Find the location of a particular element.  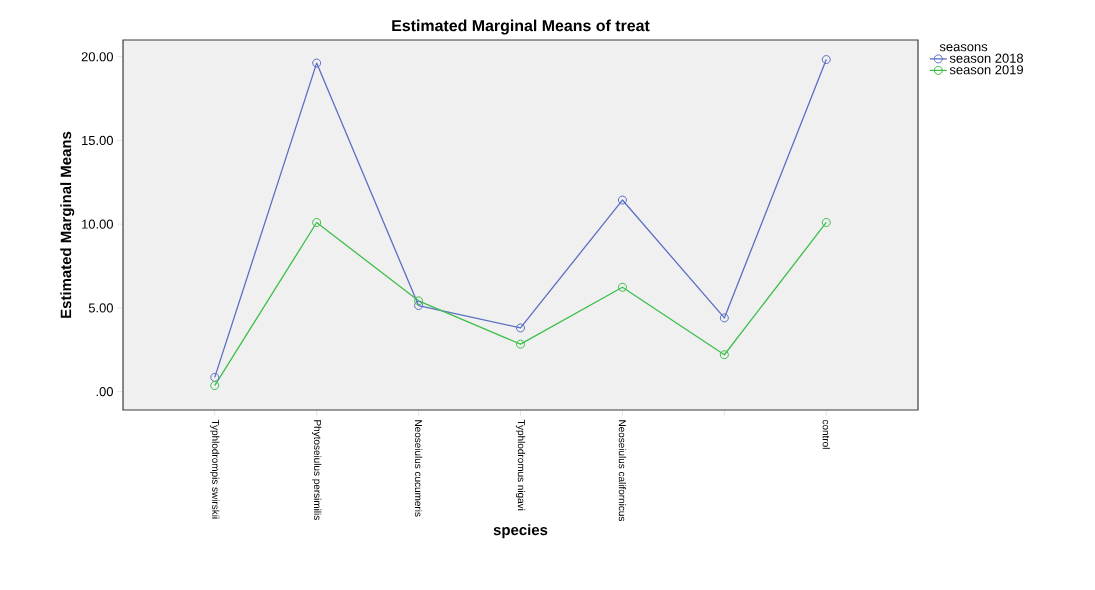

x-tick-label: control is located at coordinates (826, 434).